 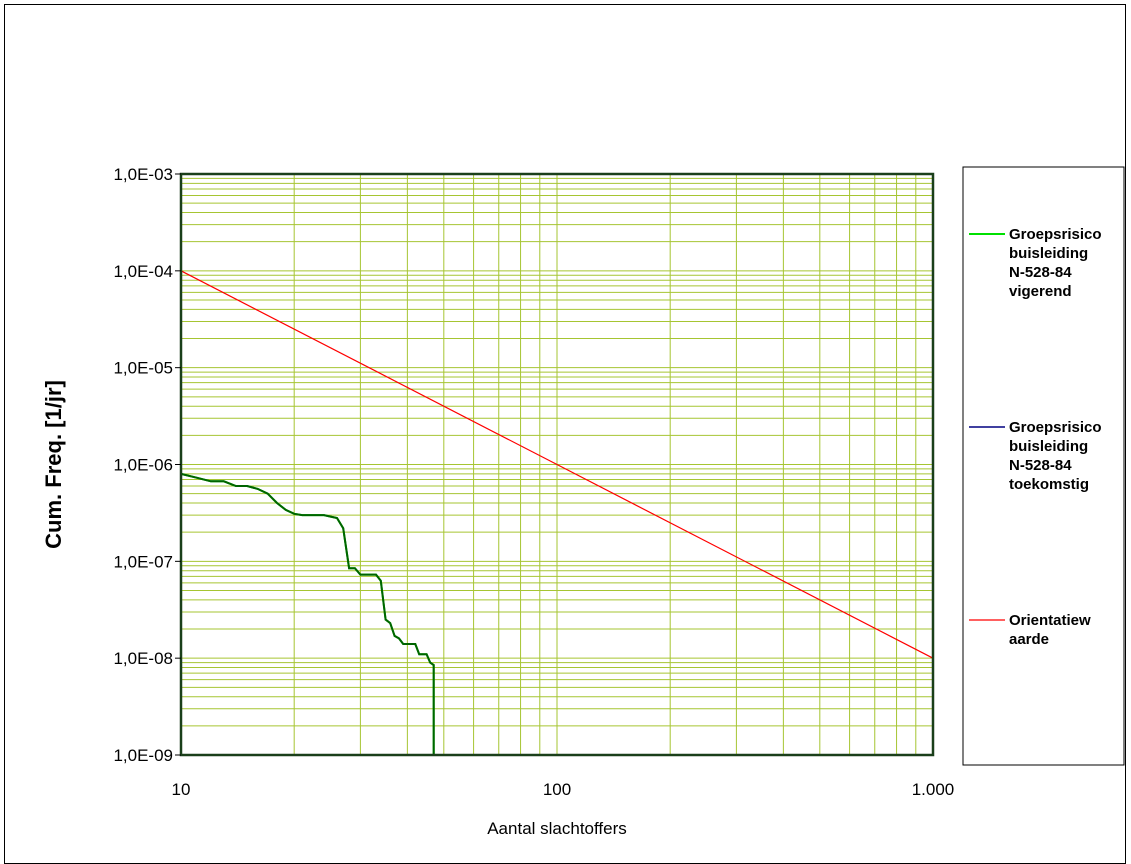 I want to click on legend, so click(x=1043, y=466).